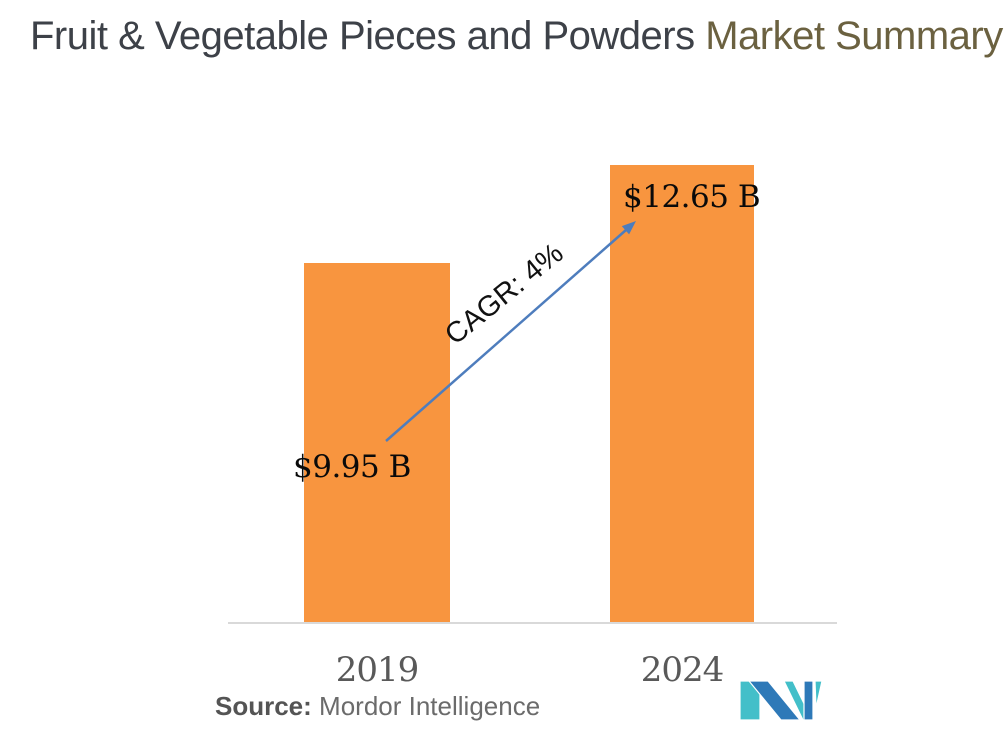 The width and height of the screenshot is (1004, 742). Describe the element at coordinates (682, 393) in the screenshot. I see `bar-2024` at that location.